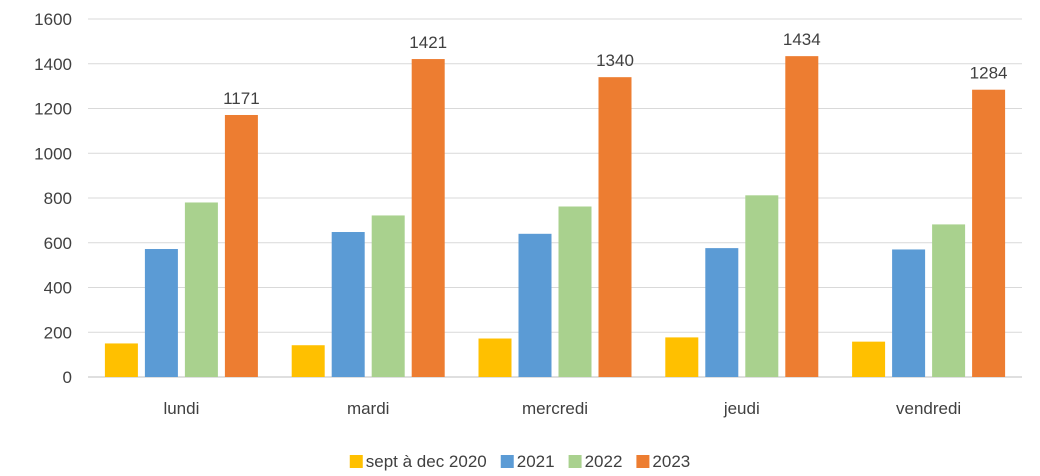 The width and height of the screenshot is (1040, 476). I want to click on legend-item: 2021, so click(527, 461).